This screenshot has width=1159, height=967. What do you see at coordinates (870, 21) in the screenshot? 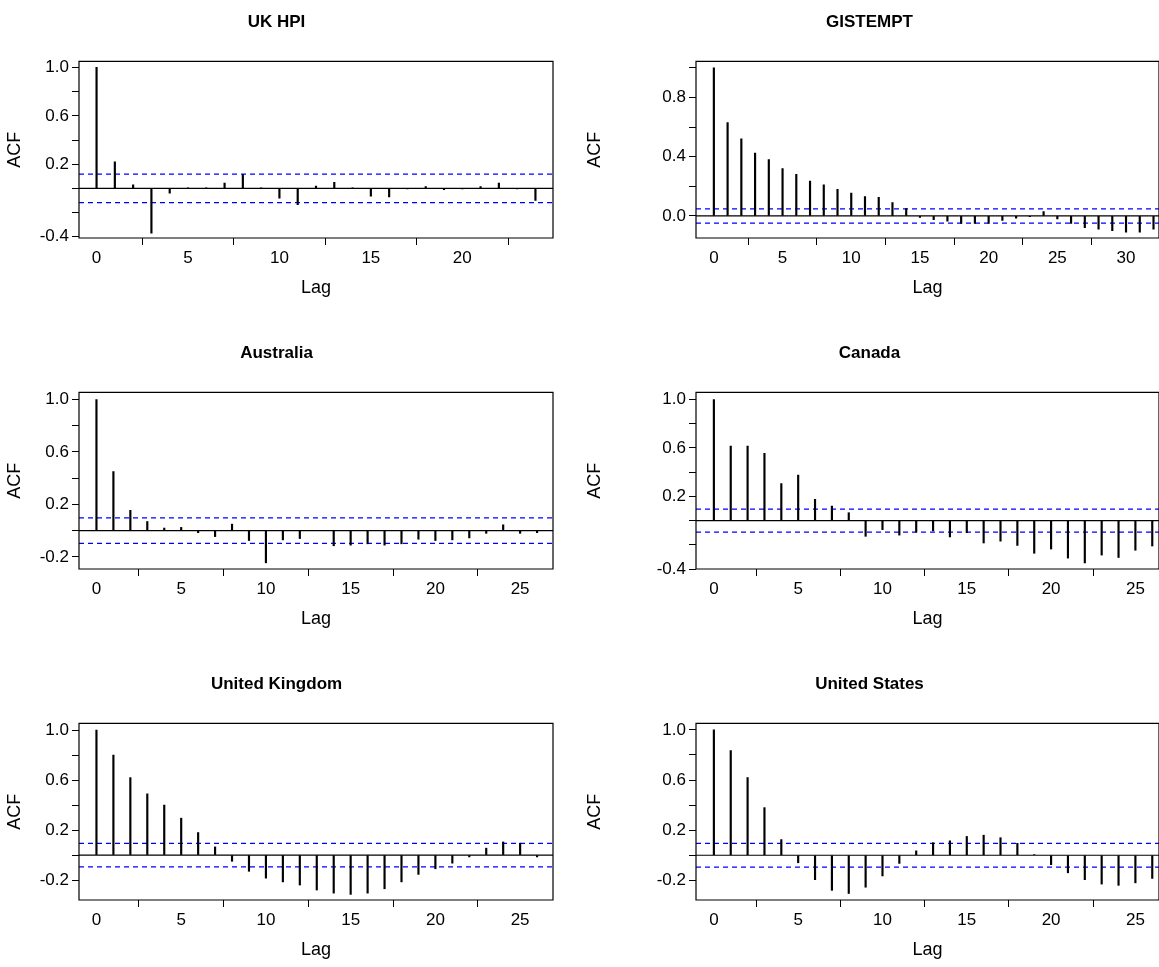
I see `chart-title: GISTEMPT` at bounding box center [870, 21].